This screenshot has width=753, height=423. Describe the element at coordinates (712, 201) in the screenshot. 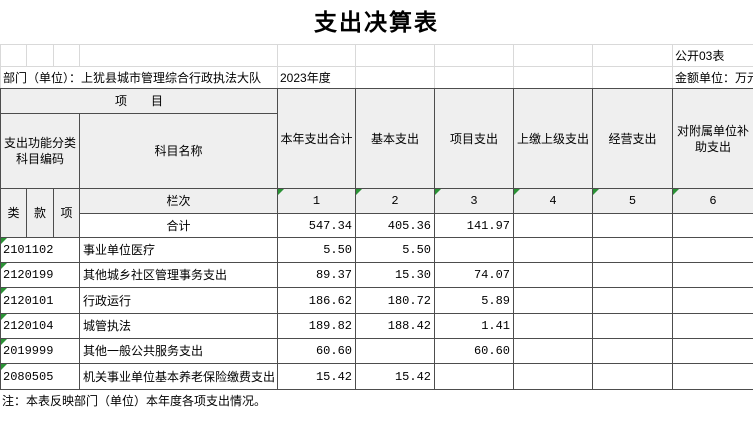

I see `column-number-cell: 6` at that location.